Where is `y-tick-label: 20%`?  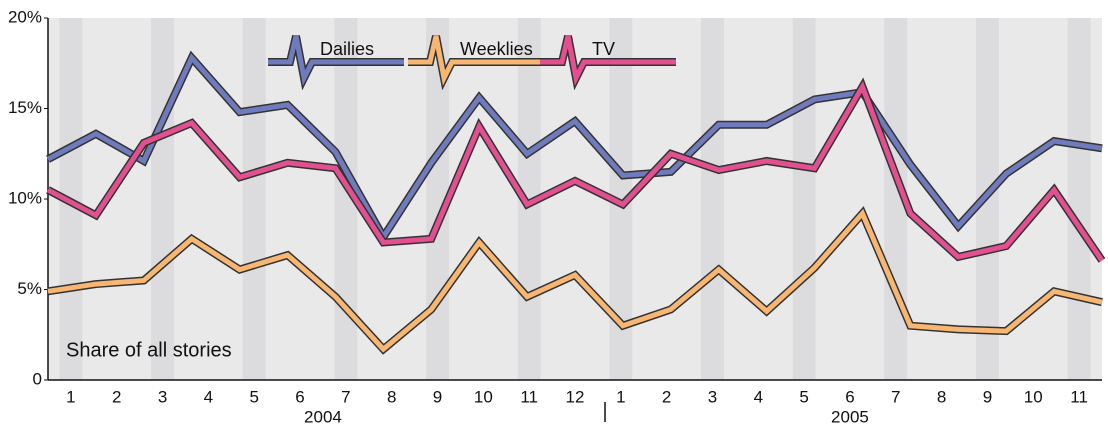 y-tick-label: 20% is located at coordinates (25, 16).